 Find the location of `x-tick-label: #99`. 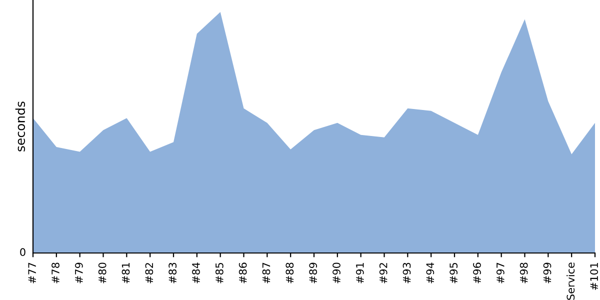

x-tick-label: #99 is located at coordinates (547, 273).